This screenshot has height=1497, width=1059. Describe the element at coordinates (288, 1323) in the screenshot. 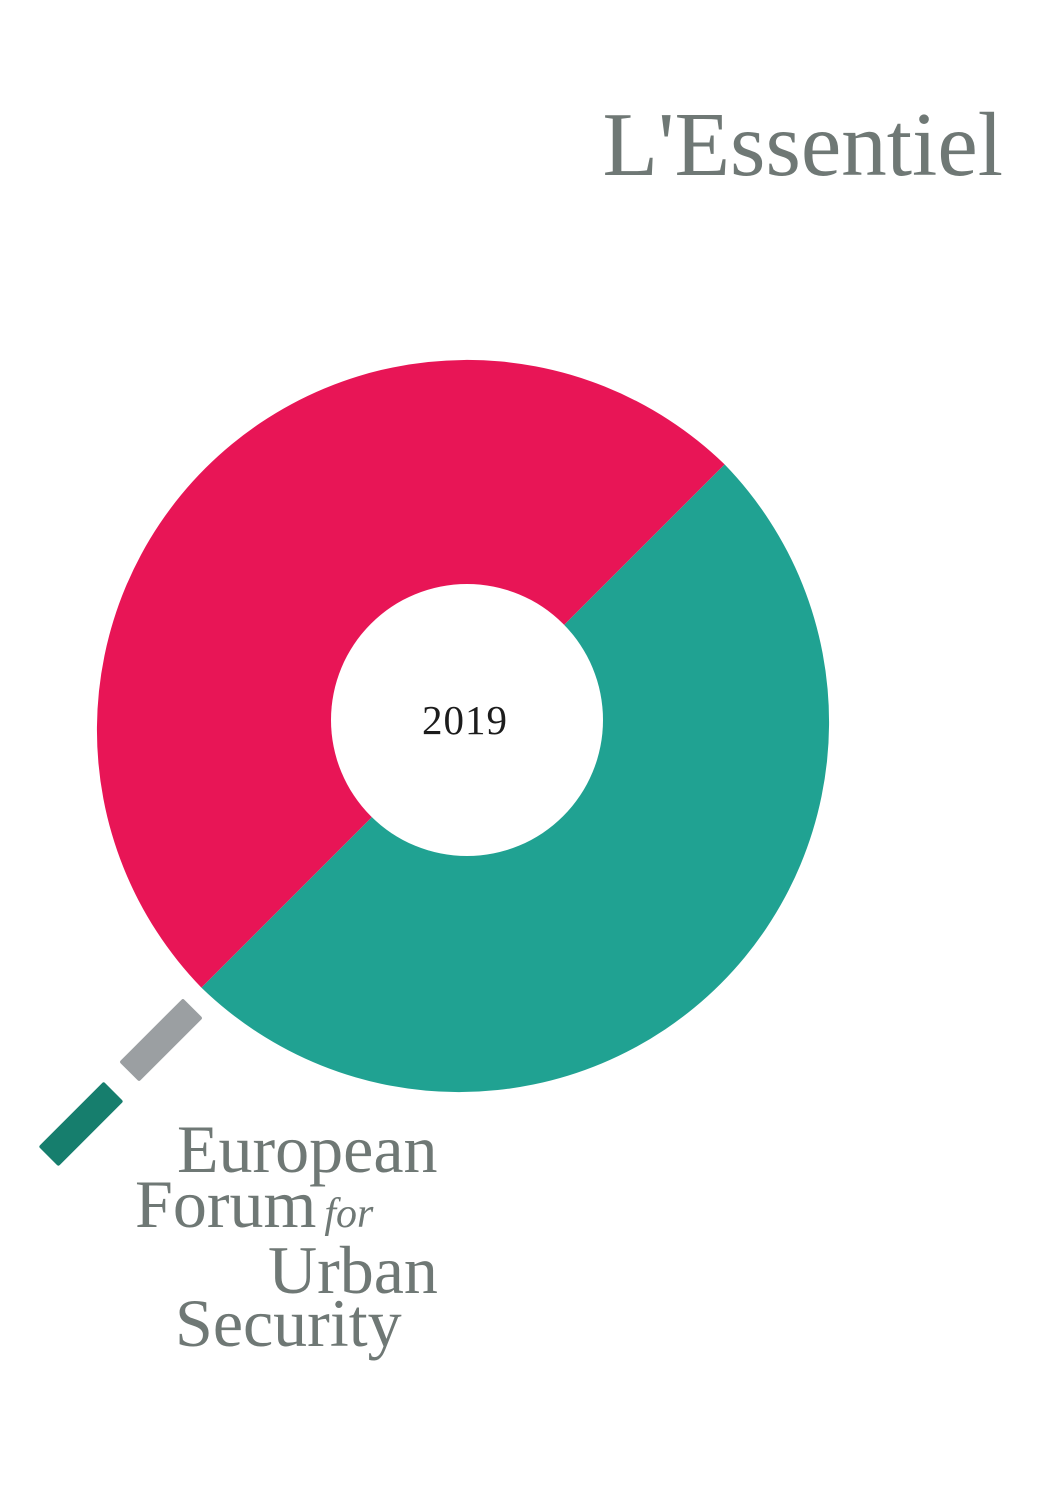

I see `wordmark-line-security: Security` at that location.